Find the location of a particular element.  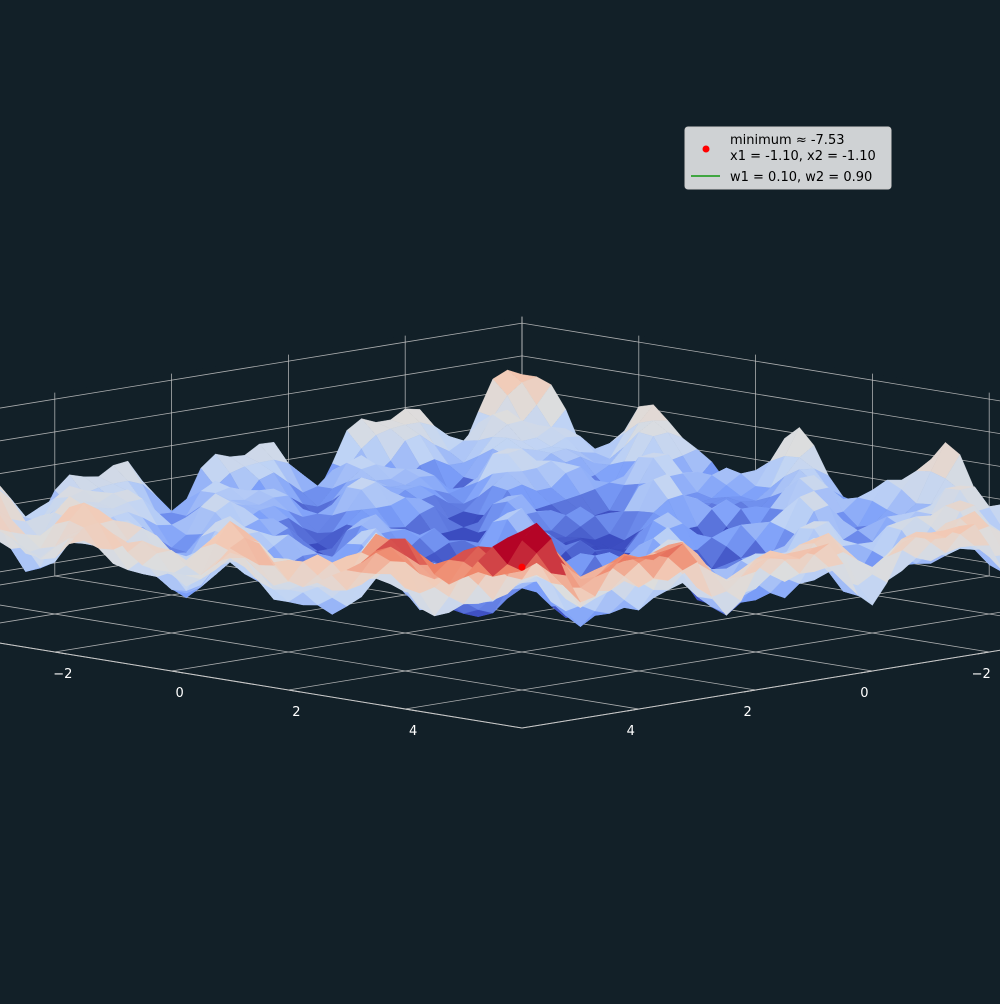

floor-grid-line is located at coordinates (702, 660).